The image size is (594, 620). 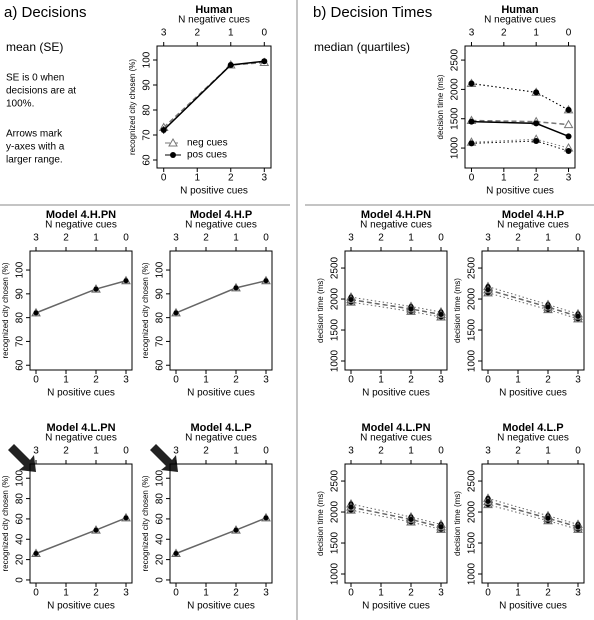 What do you see at coordinates (34, 47) in the screenshot?
I see `subheading: mean (SE)` at bounding box center [34, 47].